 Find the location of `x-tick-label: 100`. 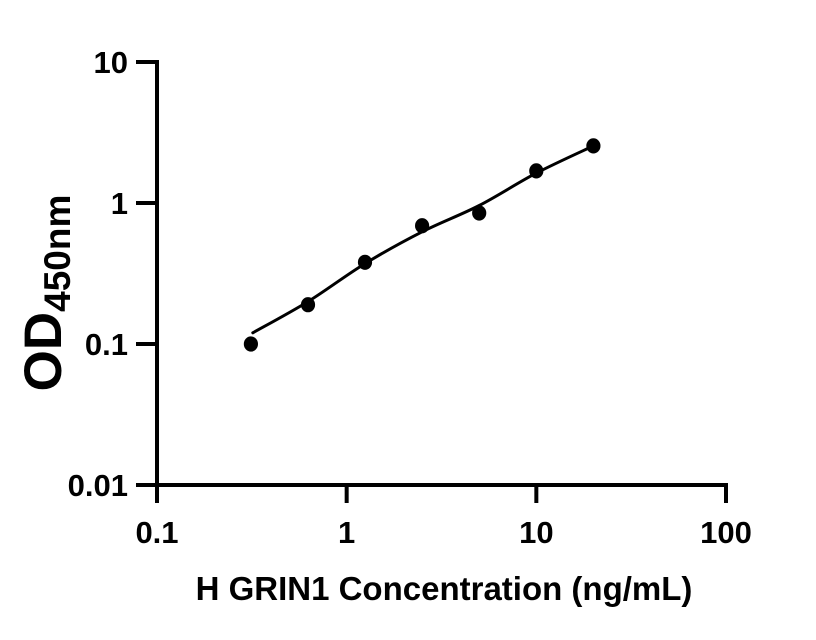

x-tick-label: 100 is located at coordinates (726, 532).